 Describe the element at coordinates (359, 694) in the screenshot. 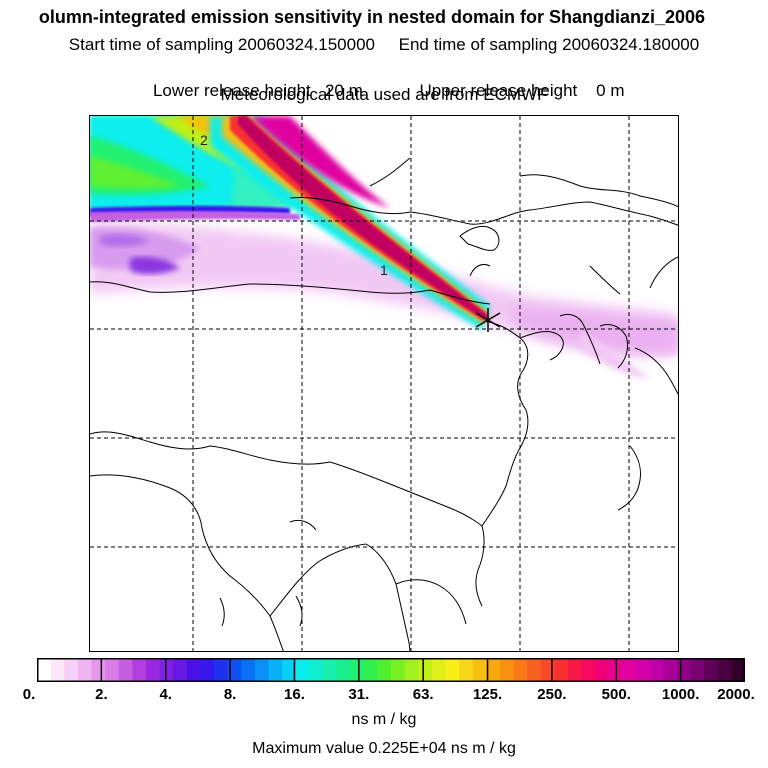

I see `colorbar-tick-label: 31.` at that location.